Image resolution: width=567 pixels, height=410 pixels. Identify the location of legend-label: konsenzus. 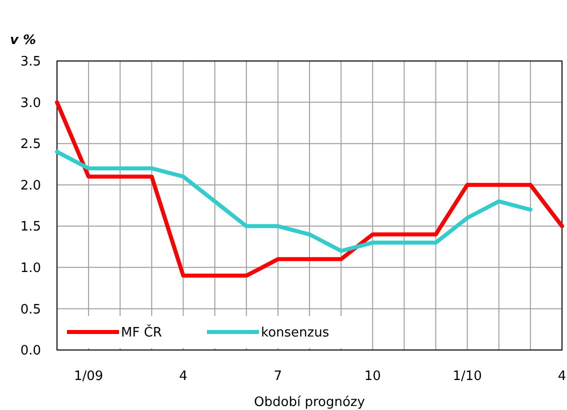
(295, 333).